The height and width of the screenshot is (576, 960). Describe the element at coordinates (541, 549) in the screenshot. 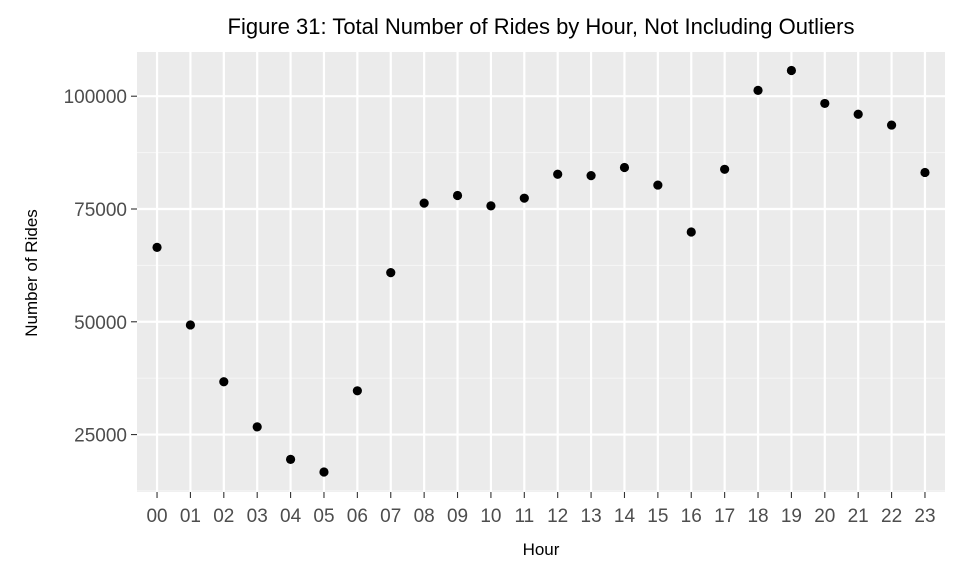

I see `x-axis-title: Hour` at that location.